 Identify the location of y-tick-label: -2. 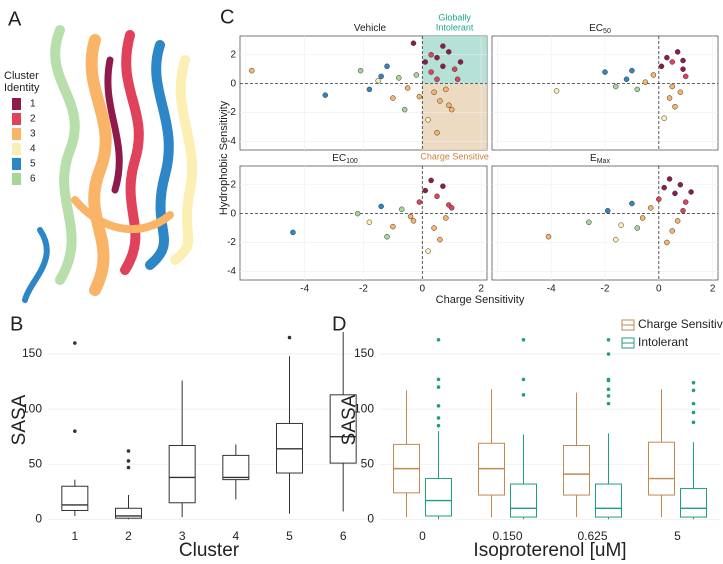
(231, 112).